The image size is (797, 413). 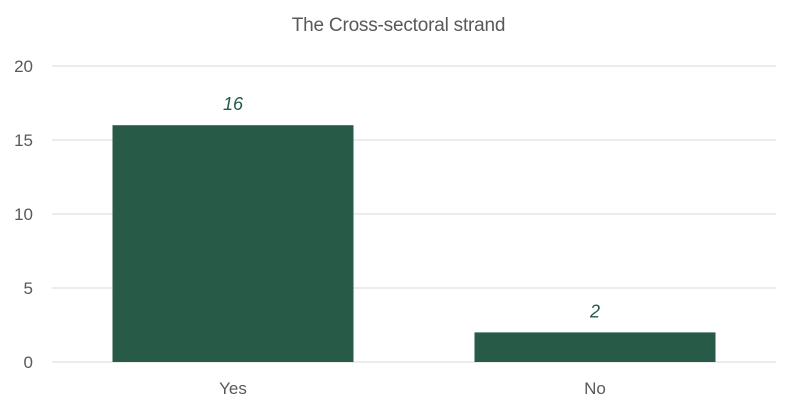 I want to click on data-label-yes: 16, so click(x=233, y=104).